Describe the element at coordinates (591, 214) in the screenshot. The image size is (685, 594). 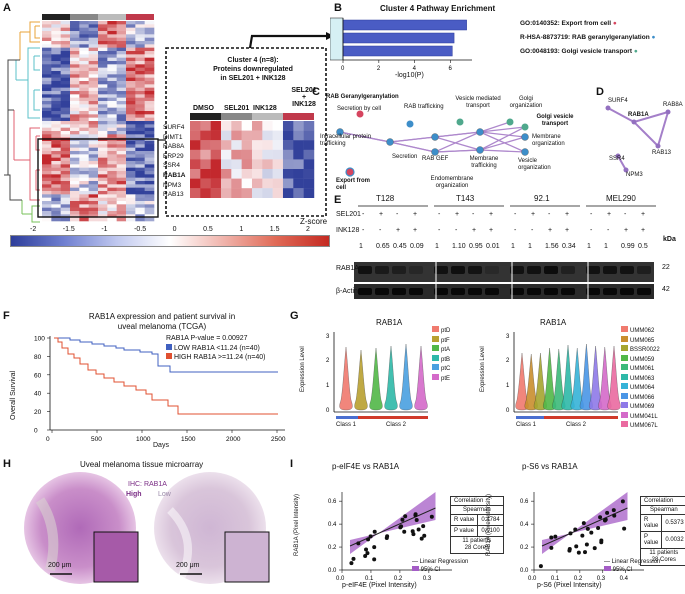
I see `e-sel201-sign: -` at that location.